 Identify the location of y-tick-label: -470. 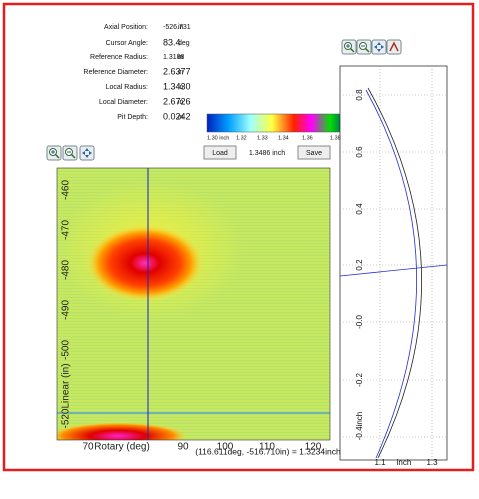
(66, 230).